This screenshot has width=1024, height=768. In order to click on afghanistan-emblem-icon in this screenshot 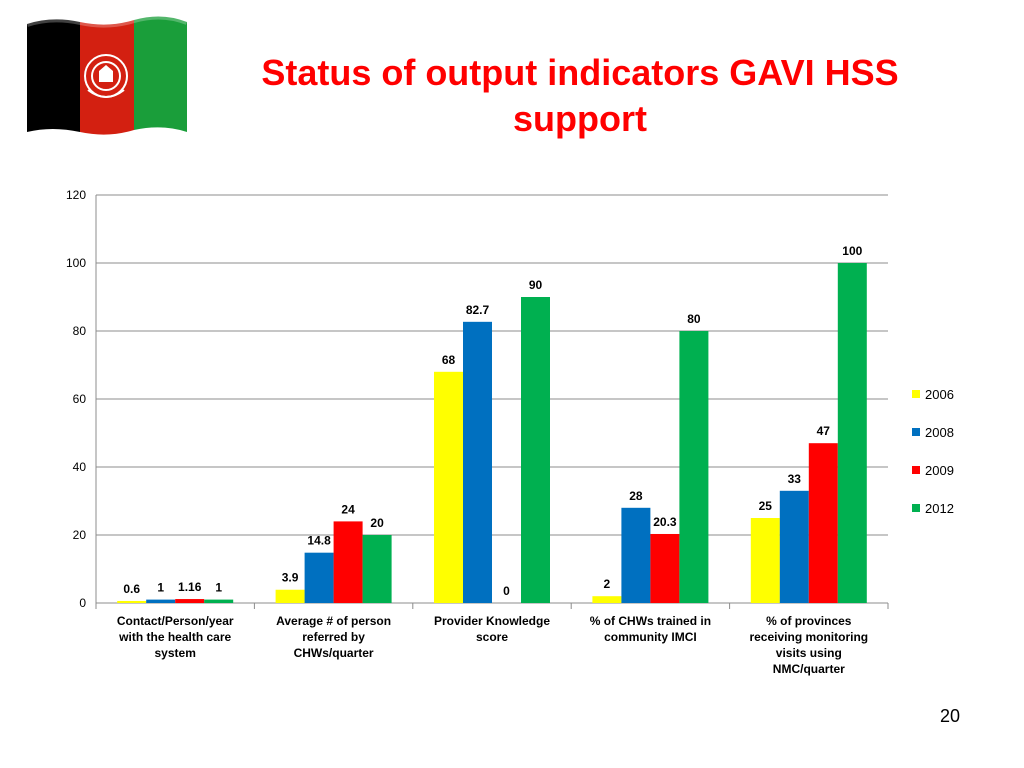, I will do `click(106, 76)`.